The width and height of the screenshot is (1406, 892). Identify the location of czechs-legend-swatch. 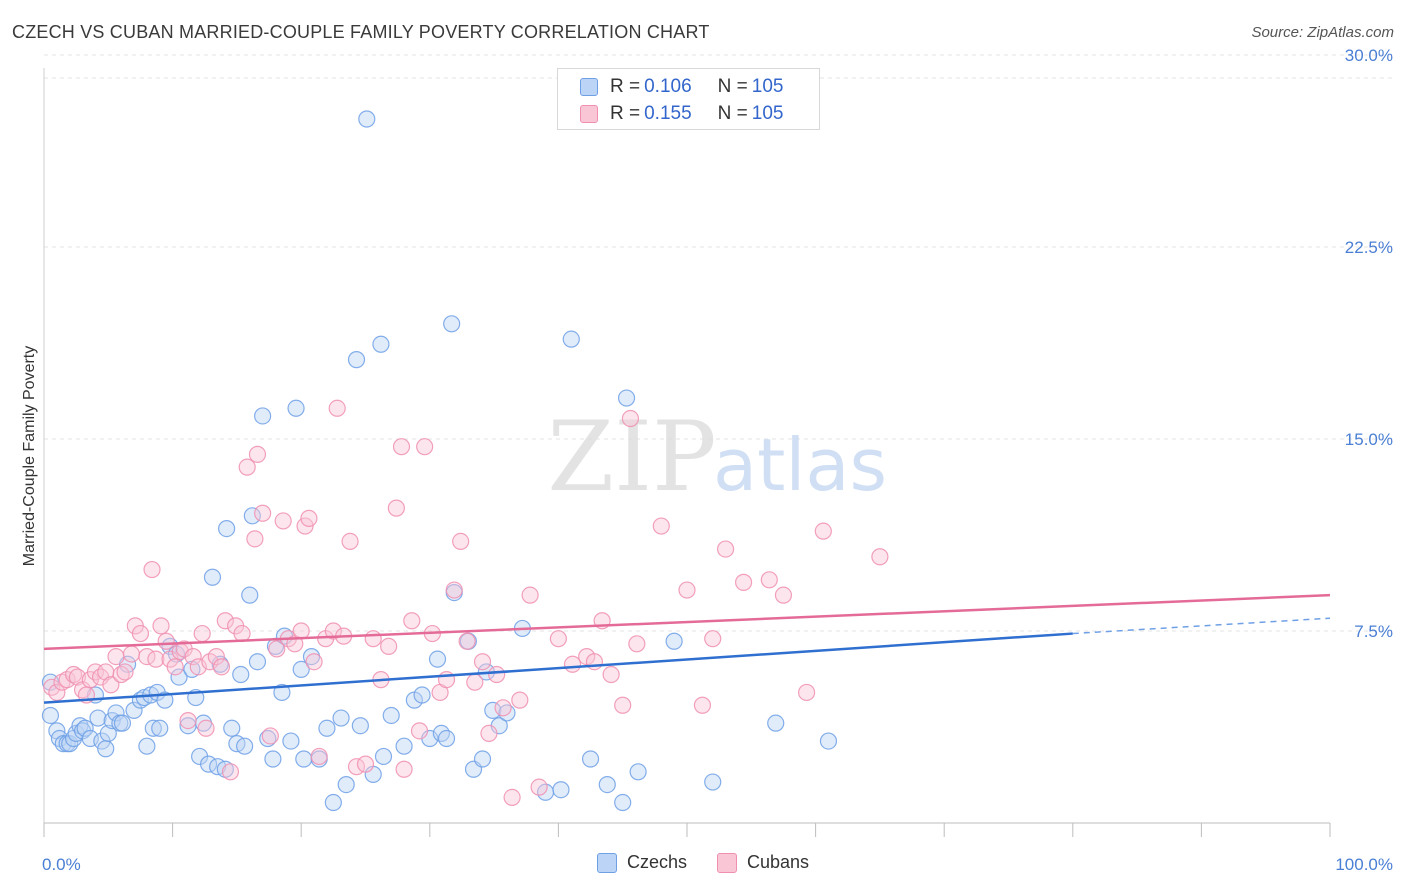
(606, 862).